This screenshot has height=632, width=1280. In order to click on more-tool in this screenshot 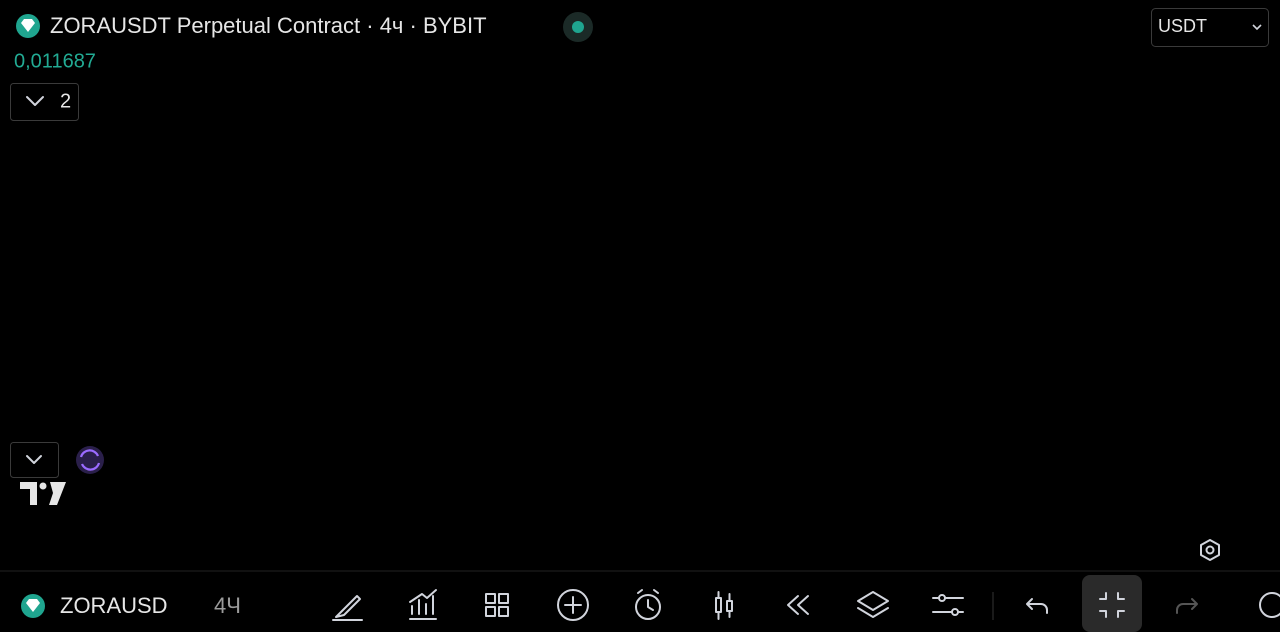, I will do `click(1269, 605)`.